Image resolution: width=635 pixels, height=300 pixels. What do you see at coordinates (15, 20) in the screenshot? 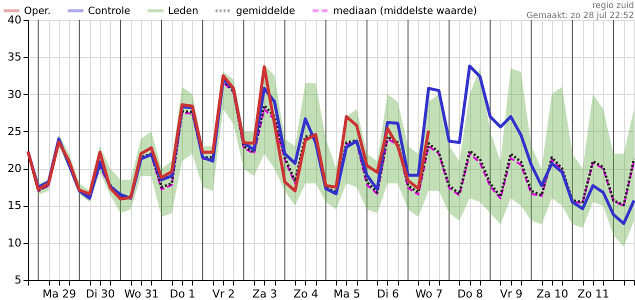
I see `y-tick-label: 40` at bounding box center [15, 20].